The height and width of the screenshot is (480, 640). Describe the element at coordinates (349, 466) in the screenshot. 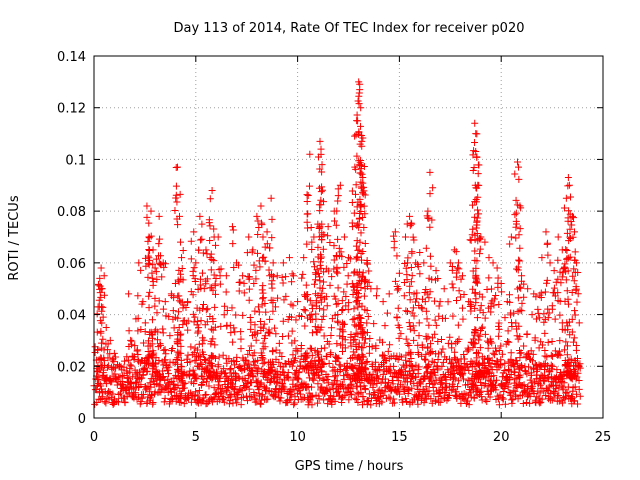

I see `x-axis-label: GPS time / hours` at that location.